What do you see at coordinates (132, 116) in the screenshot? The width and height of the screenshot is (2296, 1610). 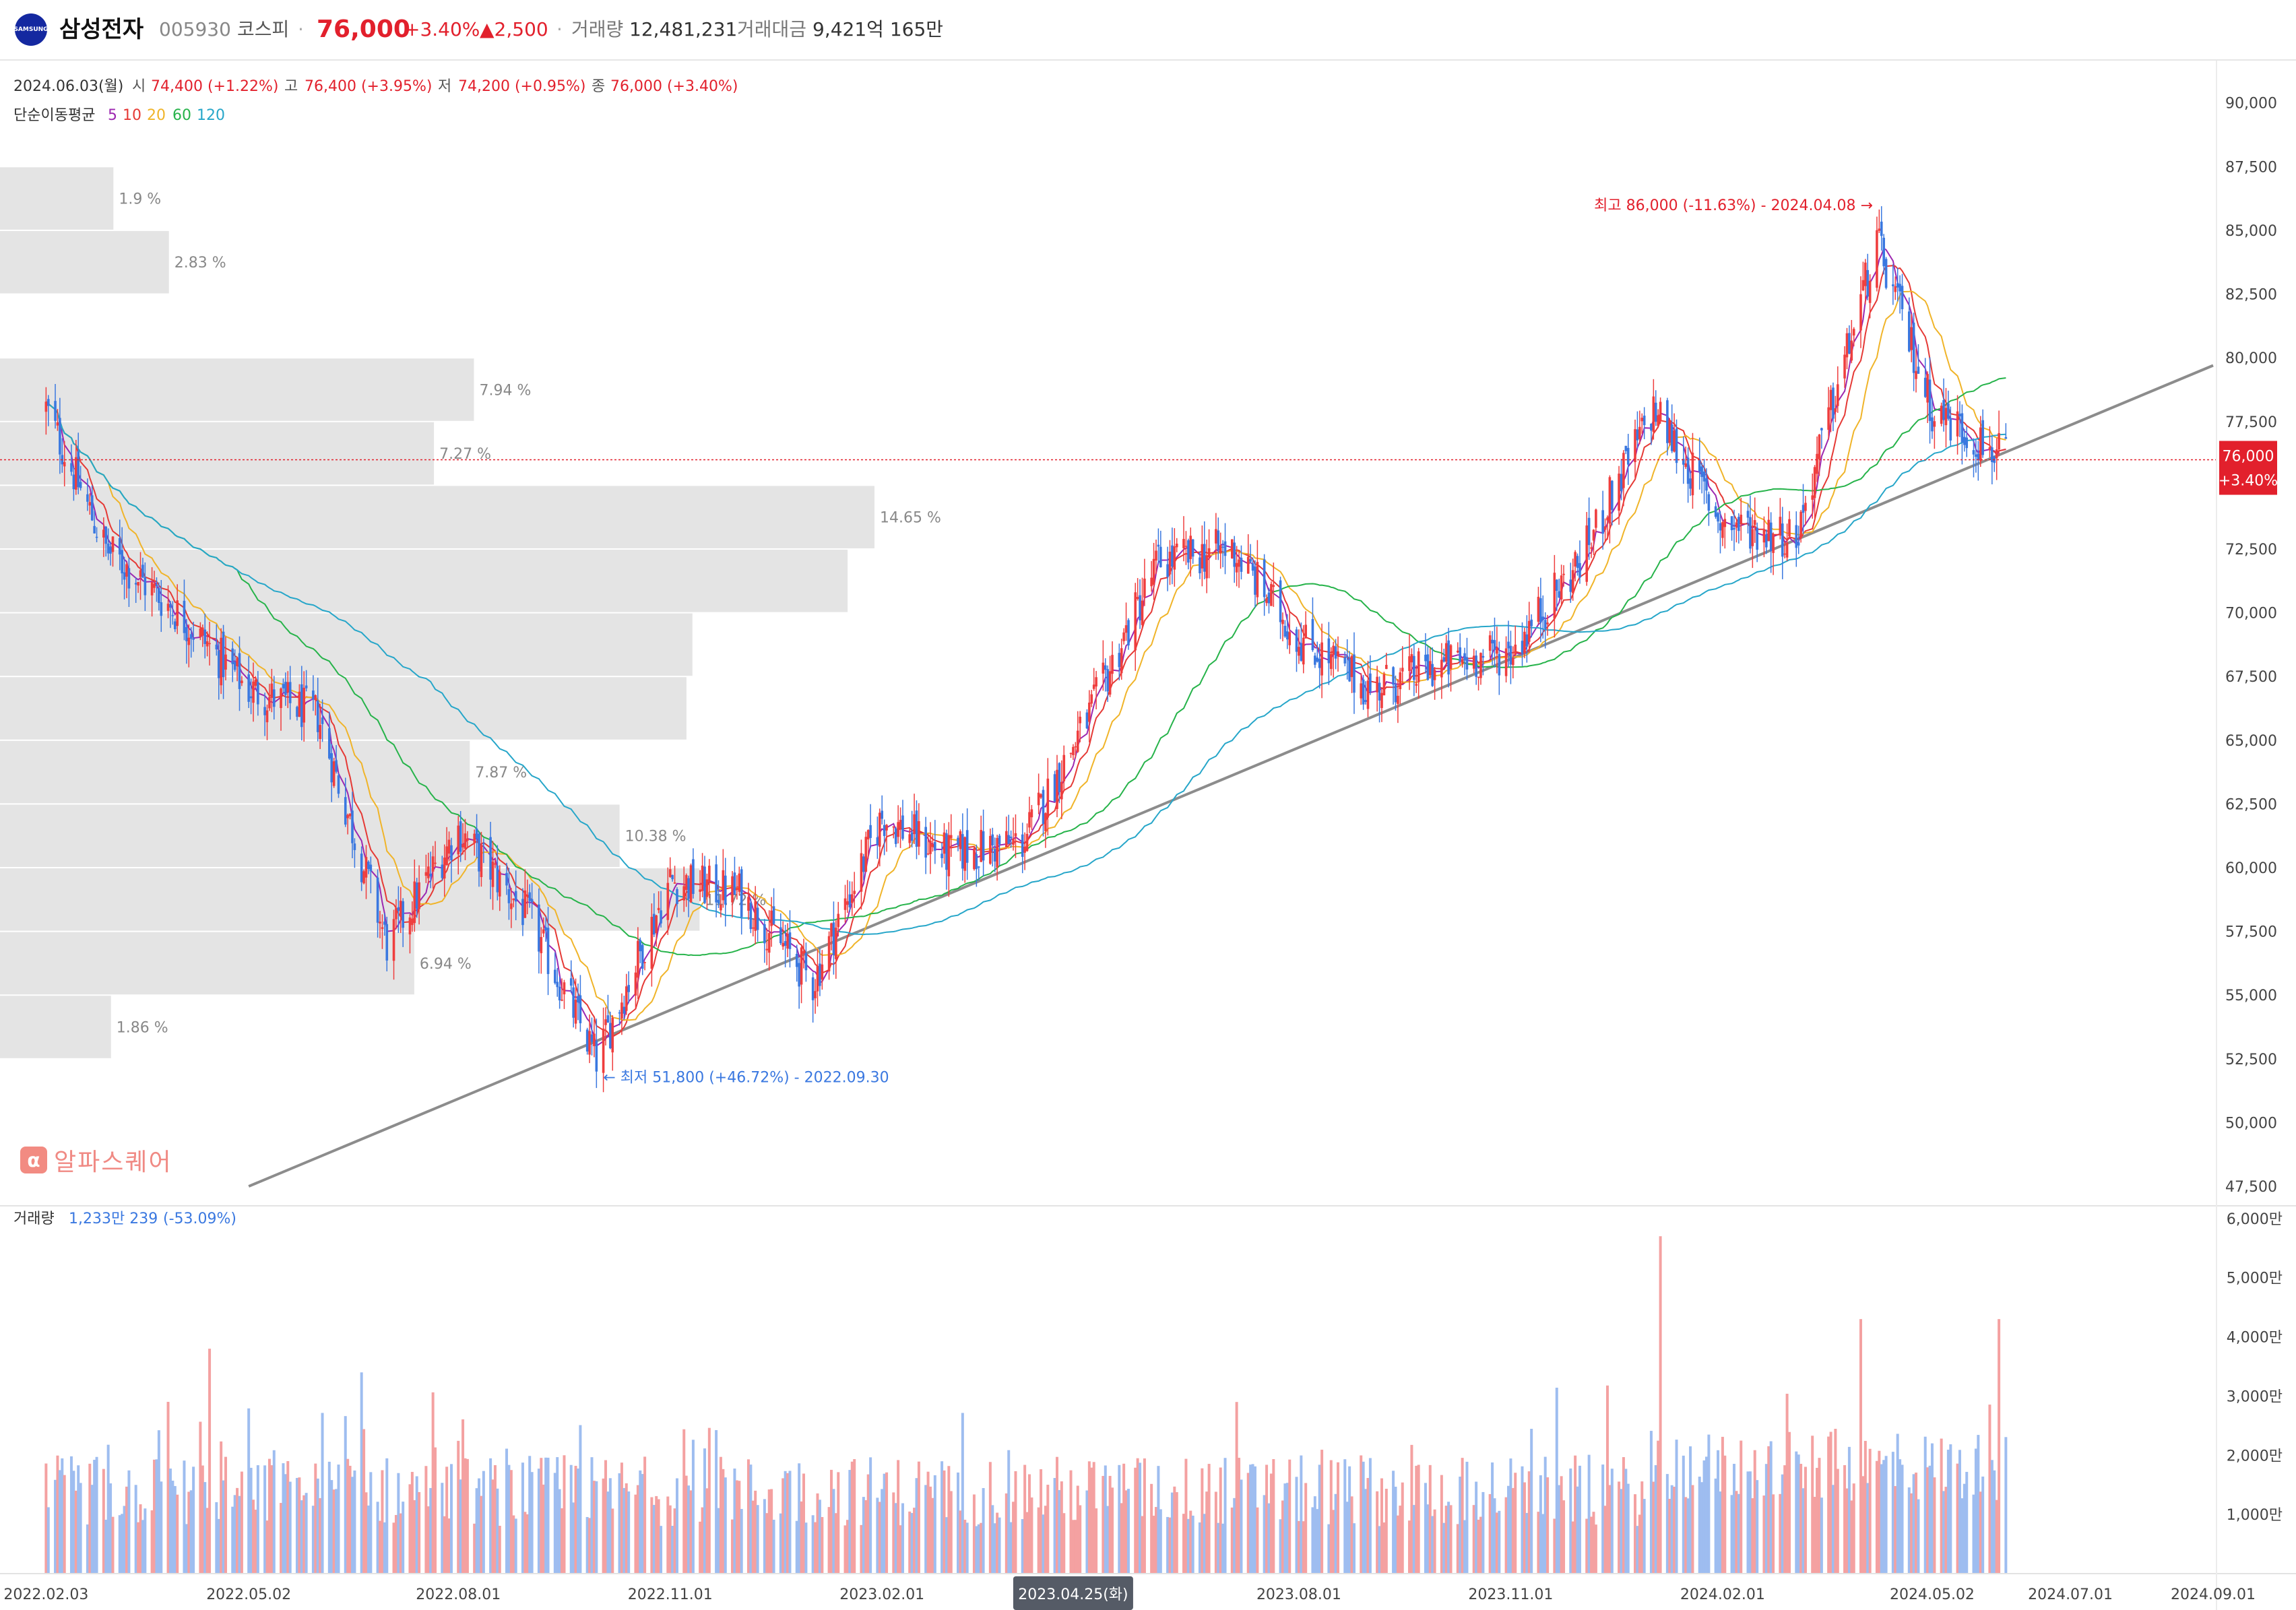 I see `ma-10-label: 10` at bounding box center [132, 116].